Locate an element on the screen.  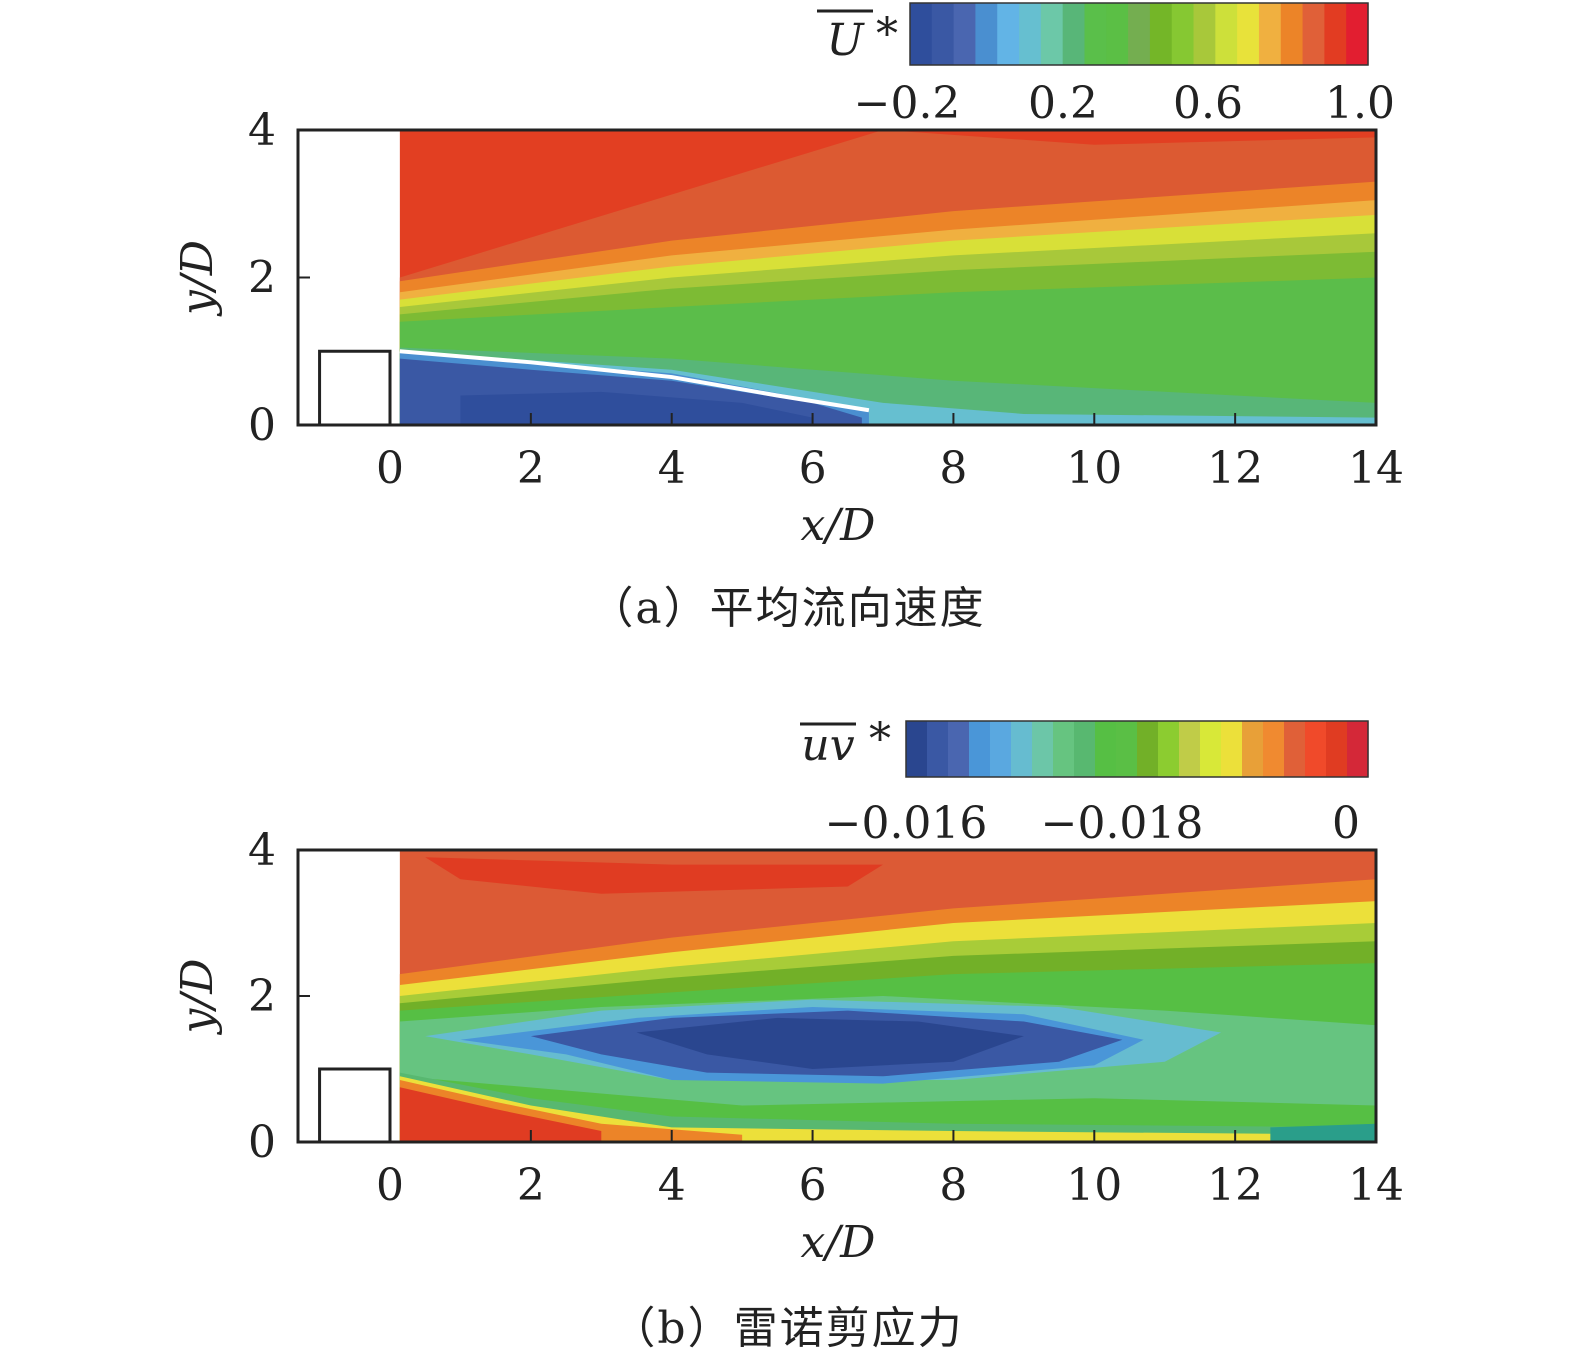
colorbar-label: uv is located at coordinates (827, 745).